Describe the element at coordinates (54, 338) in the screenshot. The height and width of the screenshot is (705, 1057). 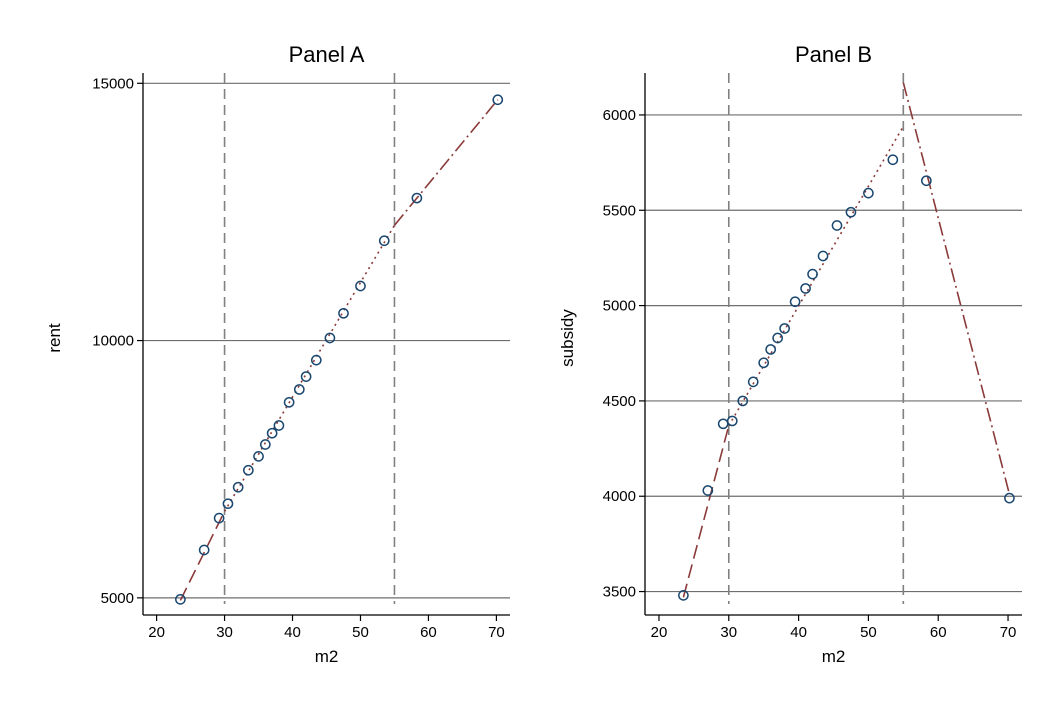
I see `y-axis-title: rent` at that location.